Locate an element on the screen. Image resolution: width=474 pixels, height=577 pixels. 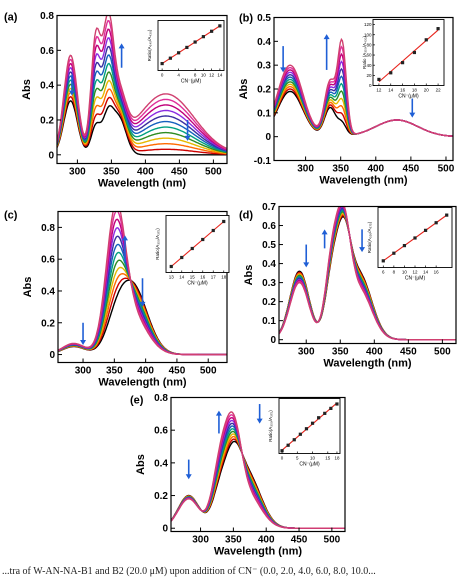
panel-label: (d) is located at coordinates (246, 216).